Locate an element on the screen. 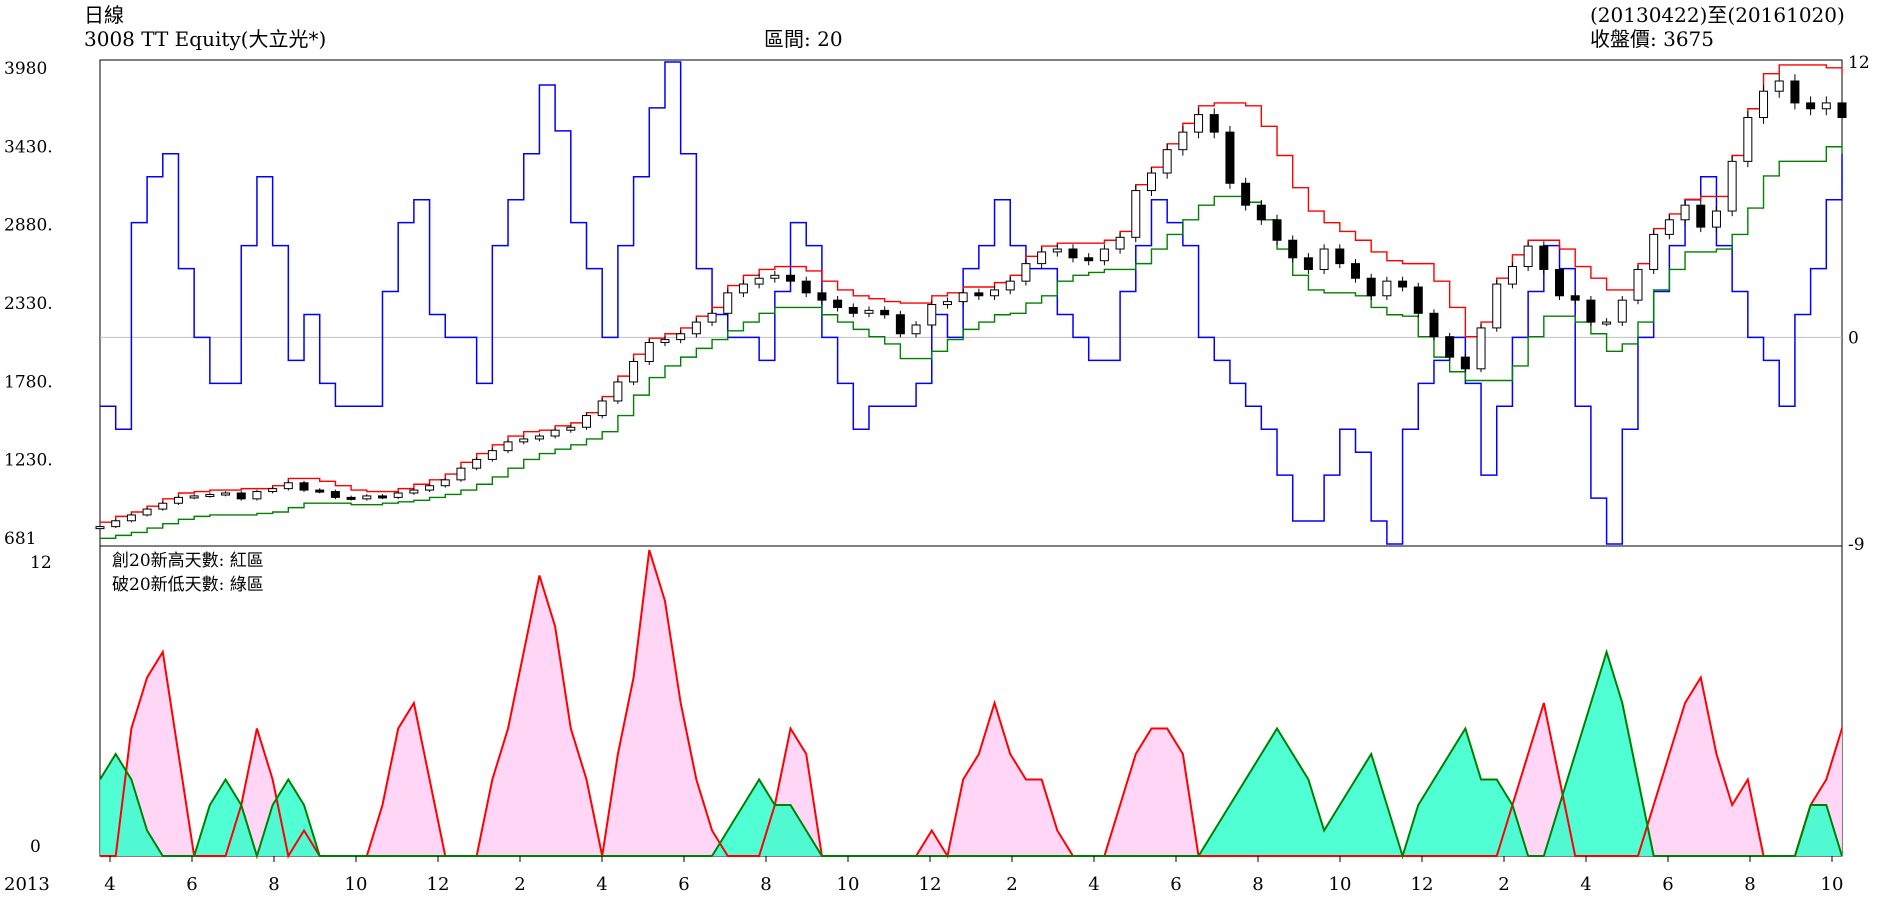 The height and width of the screenshot is (908, 1878). date-range-label: (20130422)至(20161020) is located at coordinates (1717, 15).